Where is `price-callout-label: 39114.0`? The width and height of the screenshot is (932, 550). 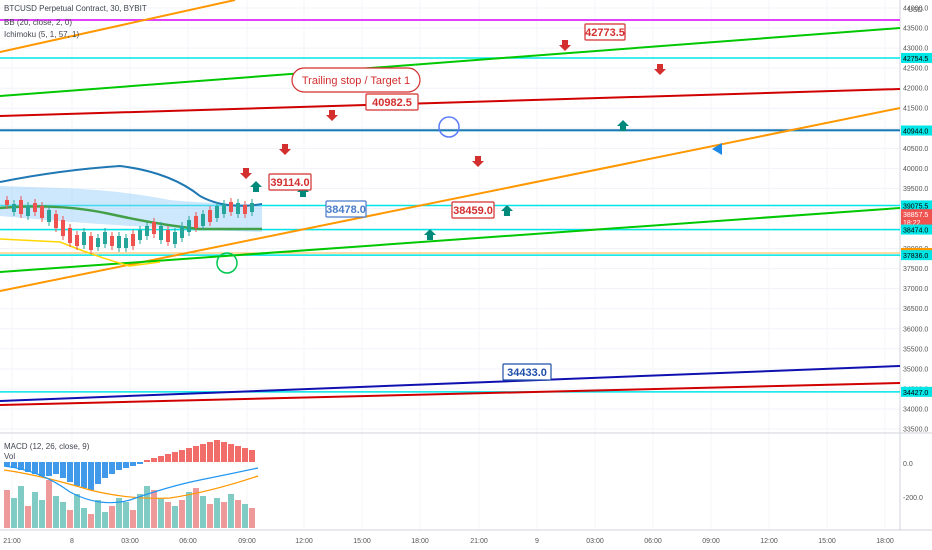
price-callout-label: 39114.0 is located at coordinates (289, 183).